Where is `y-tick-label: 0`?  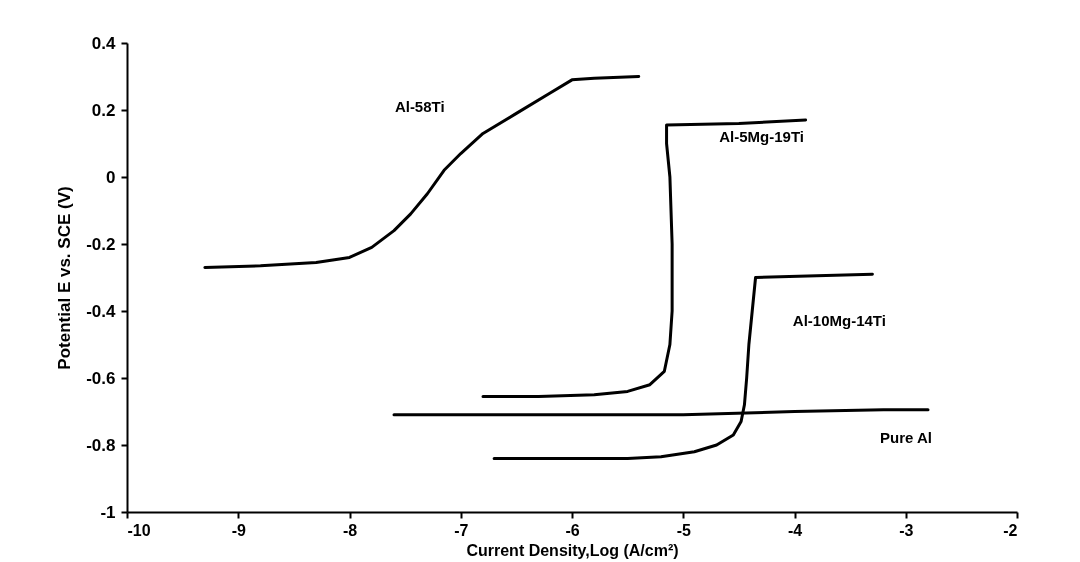 y-tick-label: 0 is located at coordinates (111, 177).